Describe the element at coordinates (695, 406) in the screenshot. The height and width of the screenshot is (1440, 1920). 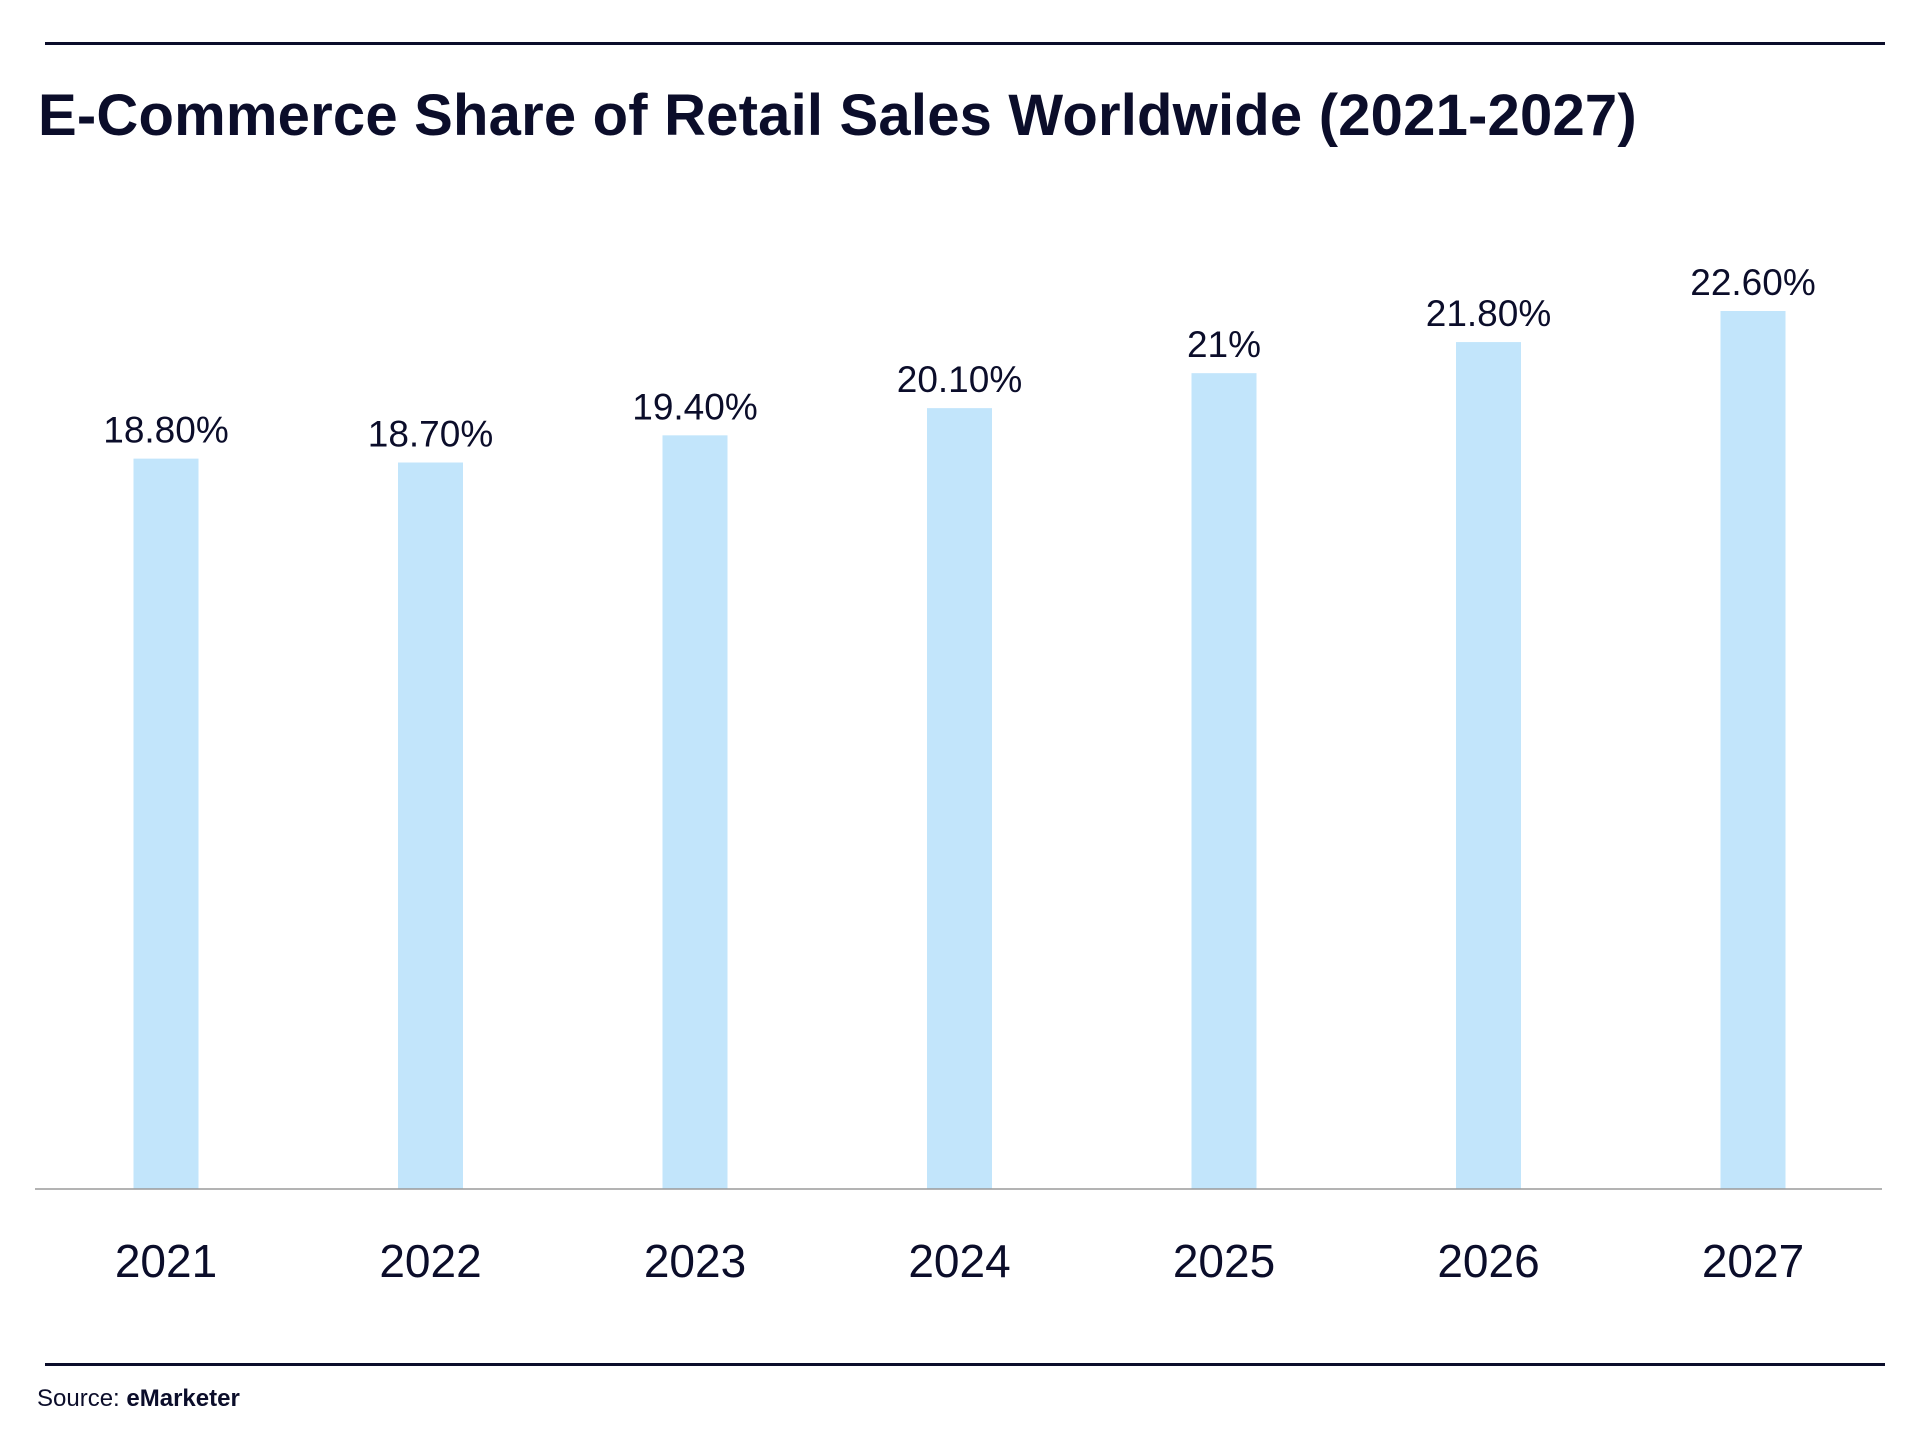
I see `data-label-2023: 19.40%` at that location.